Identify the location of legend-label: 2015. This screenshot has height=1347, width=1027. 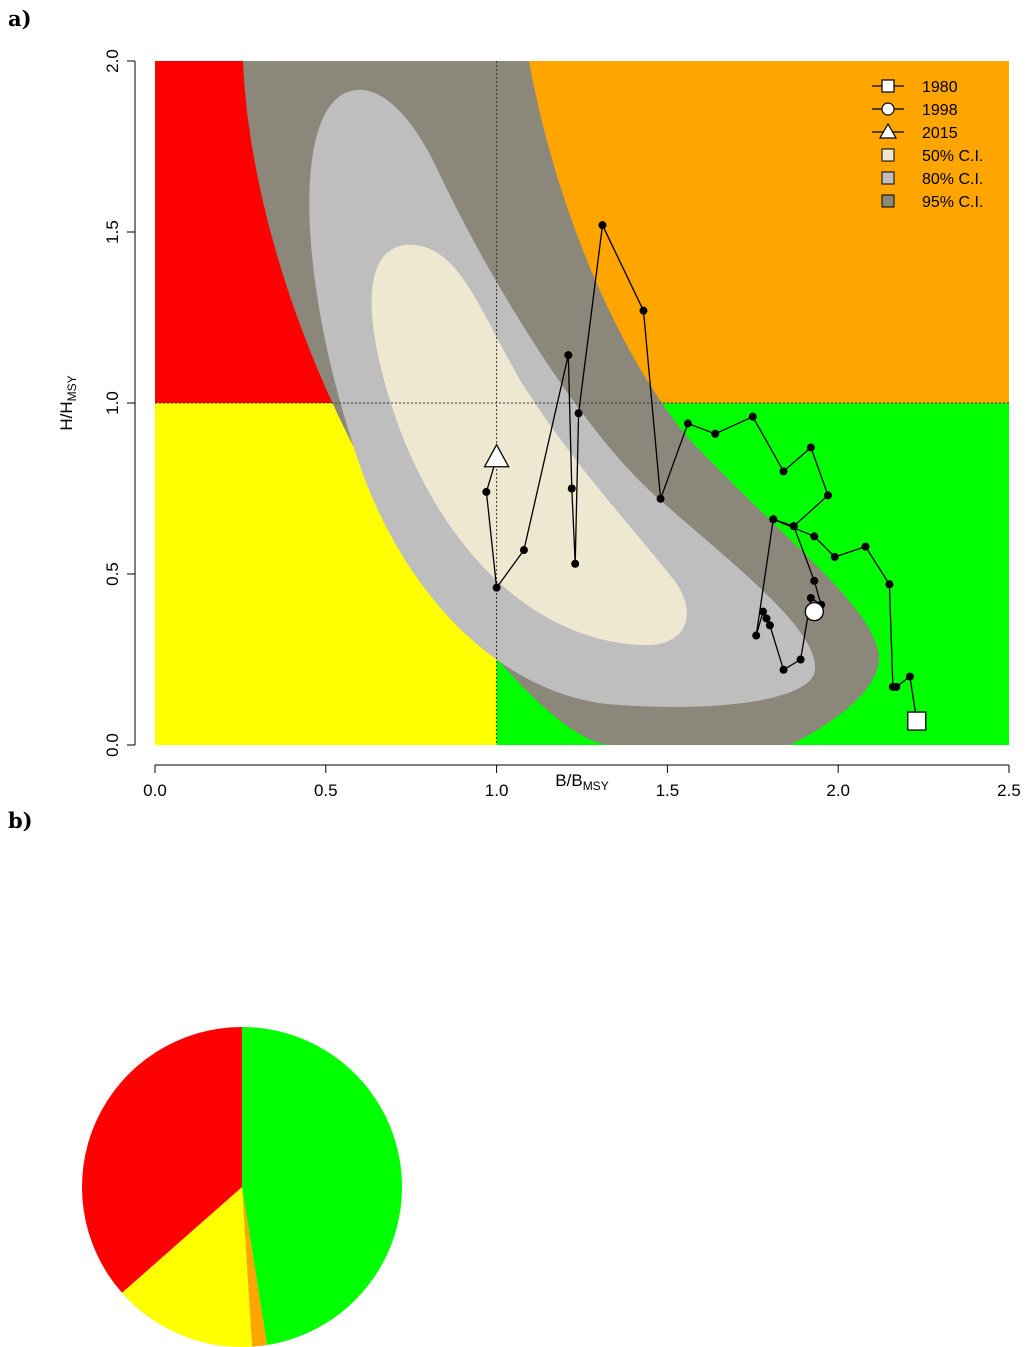
(940, 133).